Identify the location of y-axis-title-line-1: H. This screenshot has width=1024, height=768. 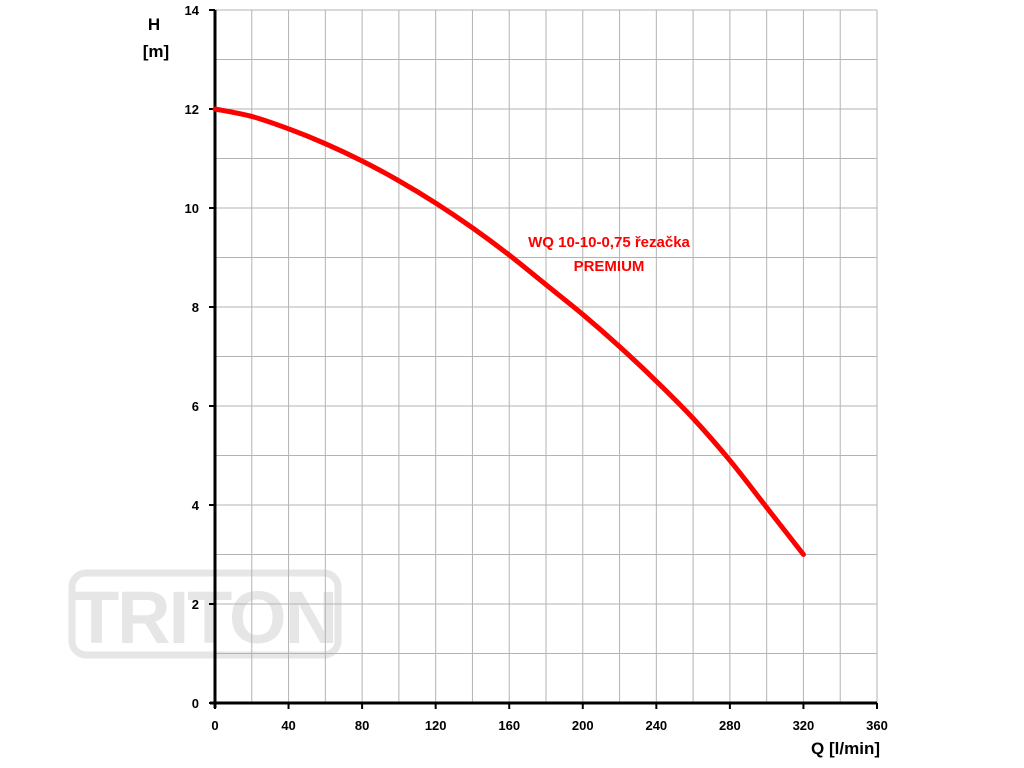
(154, 24).